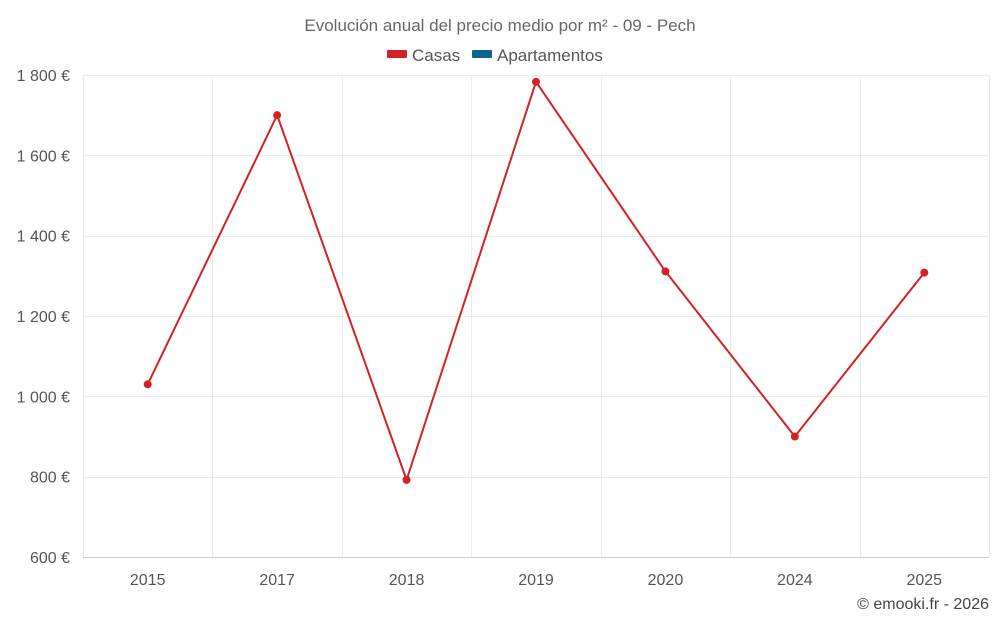 This screenshot has height=625, width=1000. What do you see at coordinates (43, 237) in the screenshot?
I see `y-tick-label: 1 400 €` at bounding box center [43, 237].